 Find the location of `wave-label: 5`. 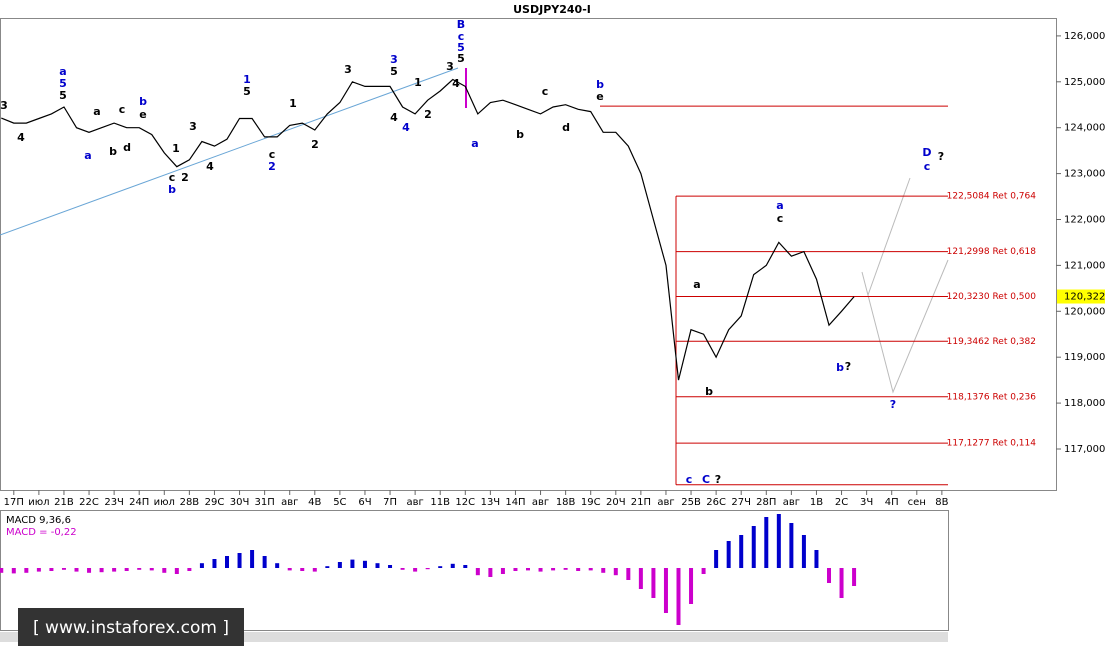

wave-label: 5 is located at coordinates (461, 58).